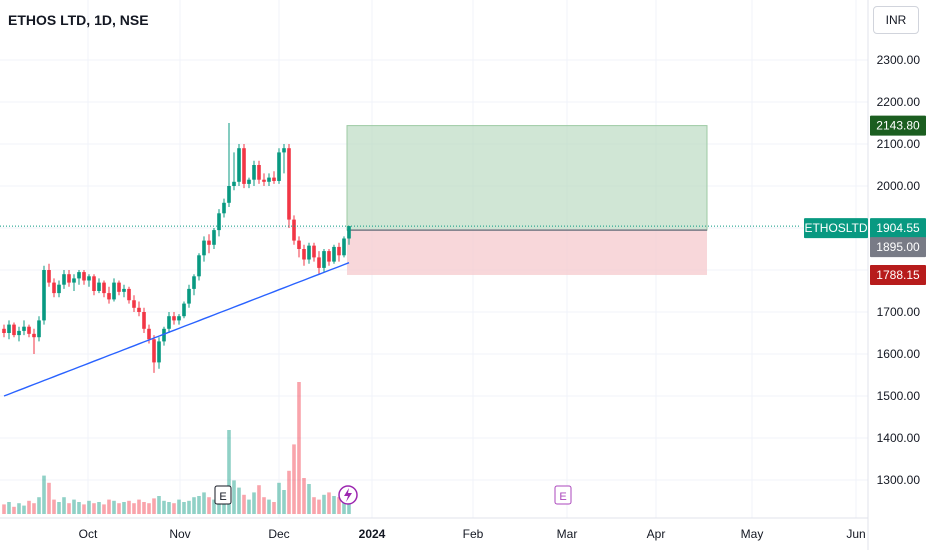 This screenshot has height=555, width=932. I want to click on lightning-icon, so click(348, 495).